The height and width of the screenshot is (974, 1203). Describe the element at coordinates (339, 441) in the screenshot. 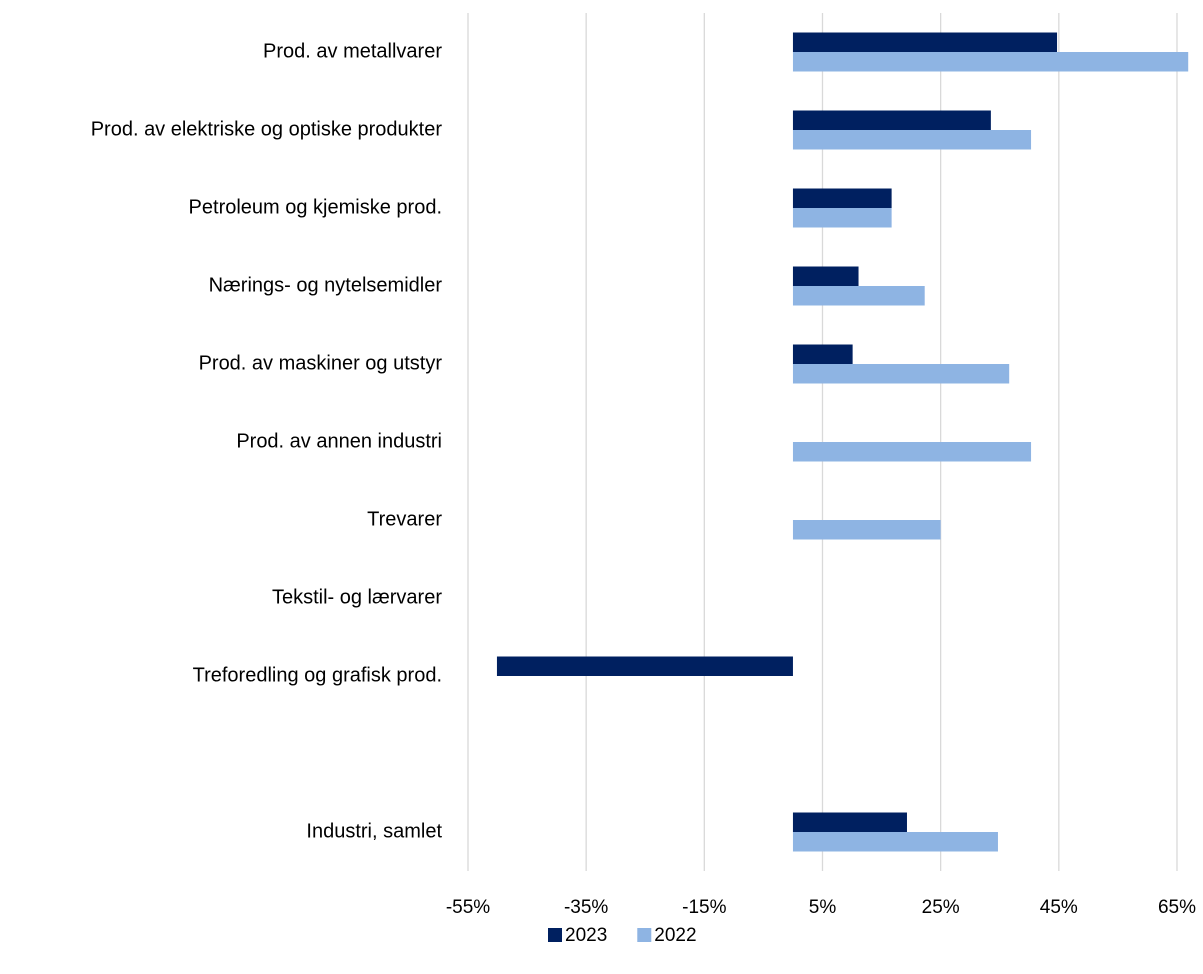

I see `y-tick-label: Prod. av annen industri` at that location.